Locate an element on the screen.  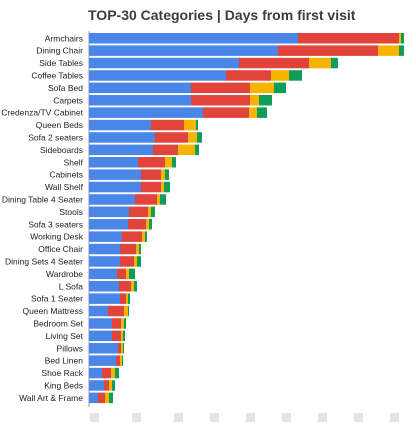
category-label: Sideboards is located at coordinates (61, 150).